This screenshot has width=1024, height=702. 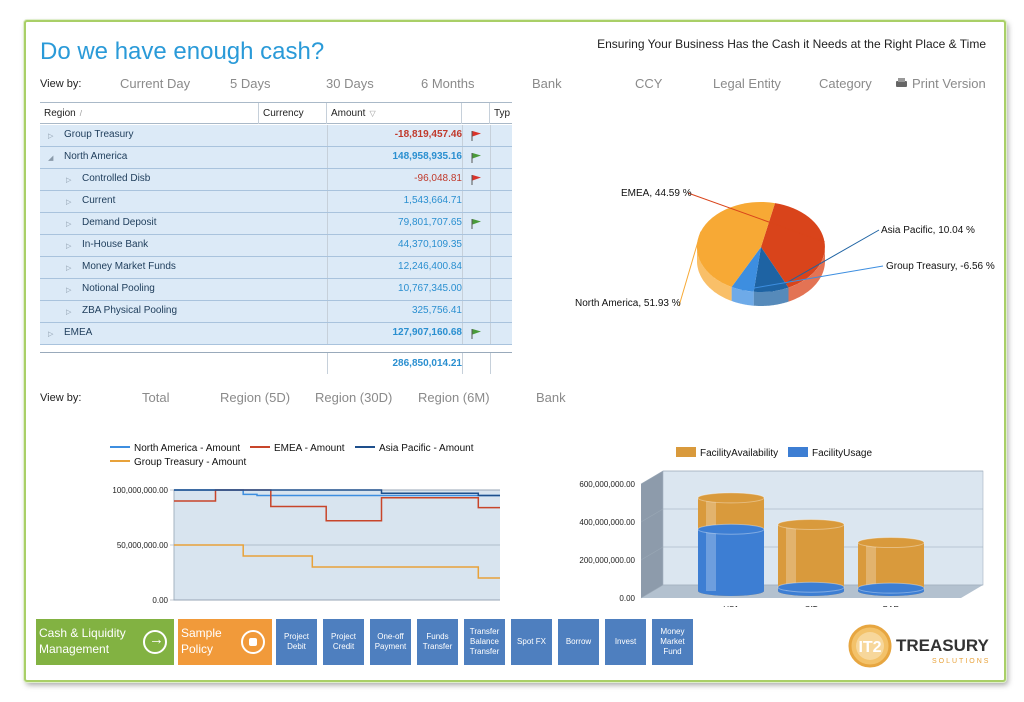 I want to click on action-tile-transfer-balance-transfer: Transfer Balance Transfer, so click(x=484, y=642).